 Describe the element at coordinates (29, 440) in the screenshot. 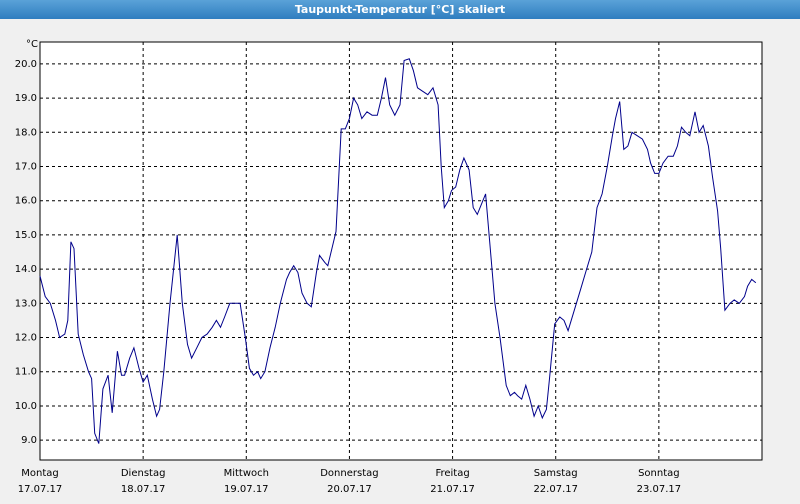

I see `y-tick-label: 9.0` at that location.